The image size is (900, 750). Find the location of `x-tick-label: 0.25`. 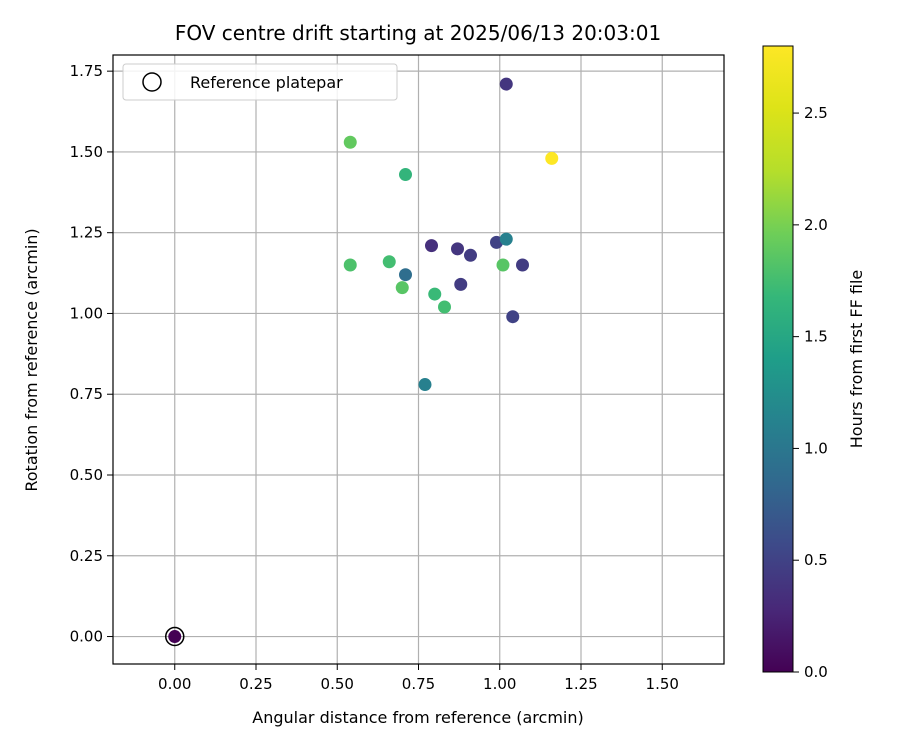

x-tick-label: 0.25 is located at coordinates (255, 684).